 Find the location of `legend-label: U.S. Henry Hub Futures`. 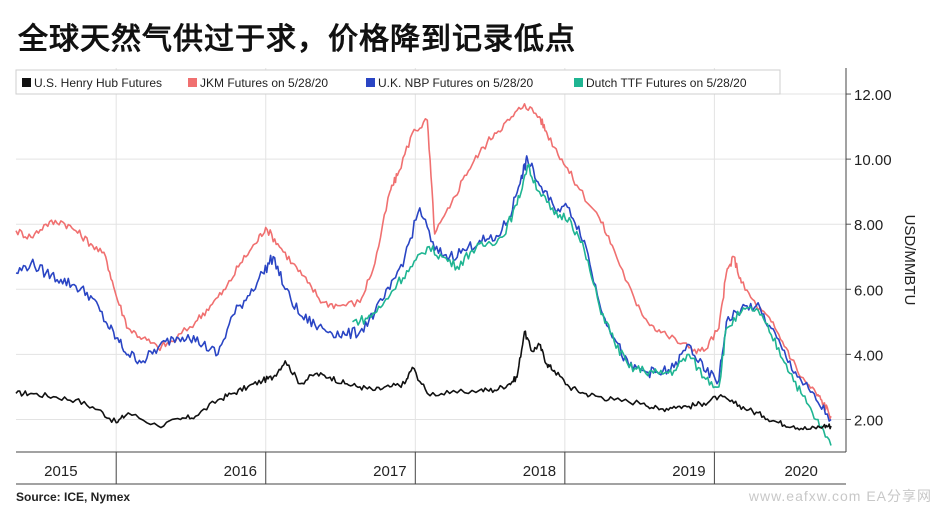

legend-label: U.S. Henry Hub Futures is located at coordinates (98, 83).